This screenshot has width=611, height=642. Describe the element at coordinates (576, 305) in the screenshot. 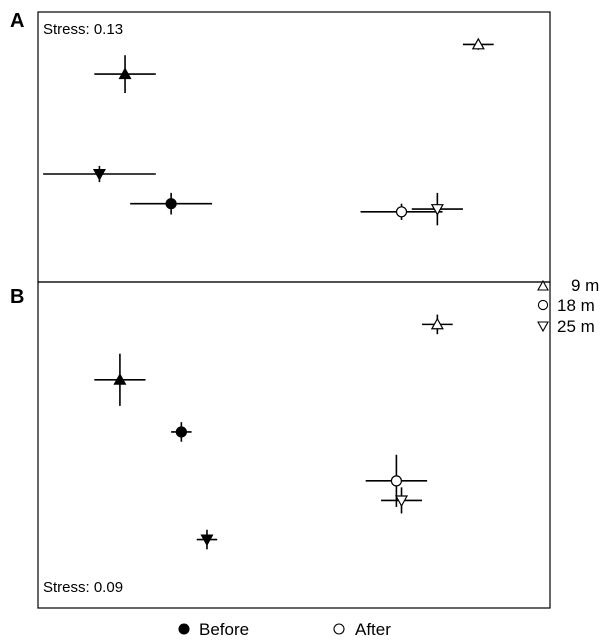

I see `legend-18m-label: 18 m` at that location.